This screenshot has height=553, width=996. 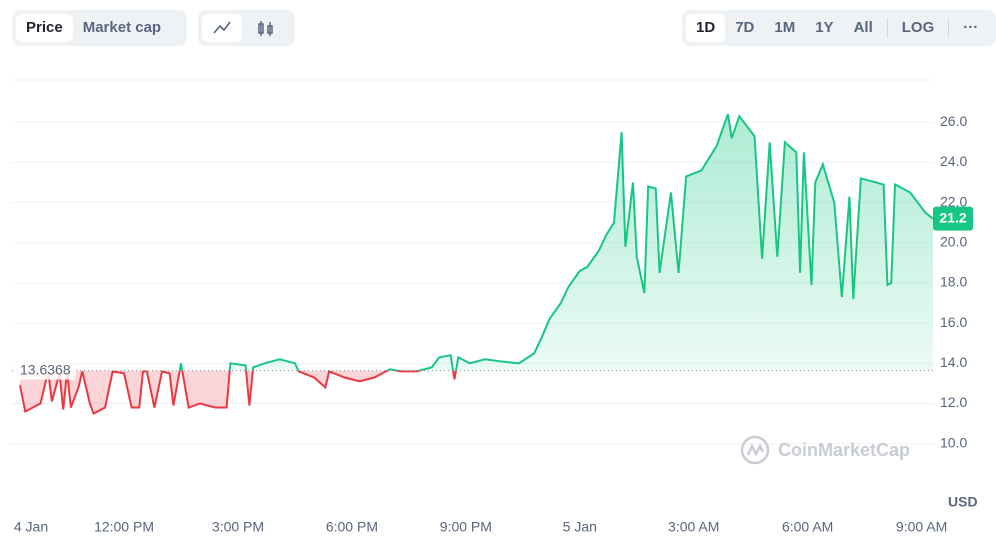 What do you see at coordinates (785, 27) in the screenshot?
I see `range-button: 1M` at bounding box center [785, 27].